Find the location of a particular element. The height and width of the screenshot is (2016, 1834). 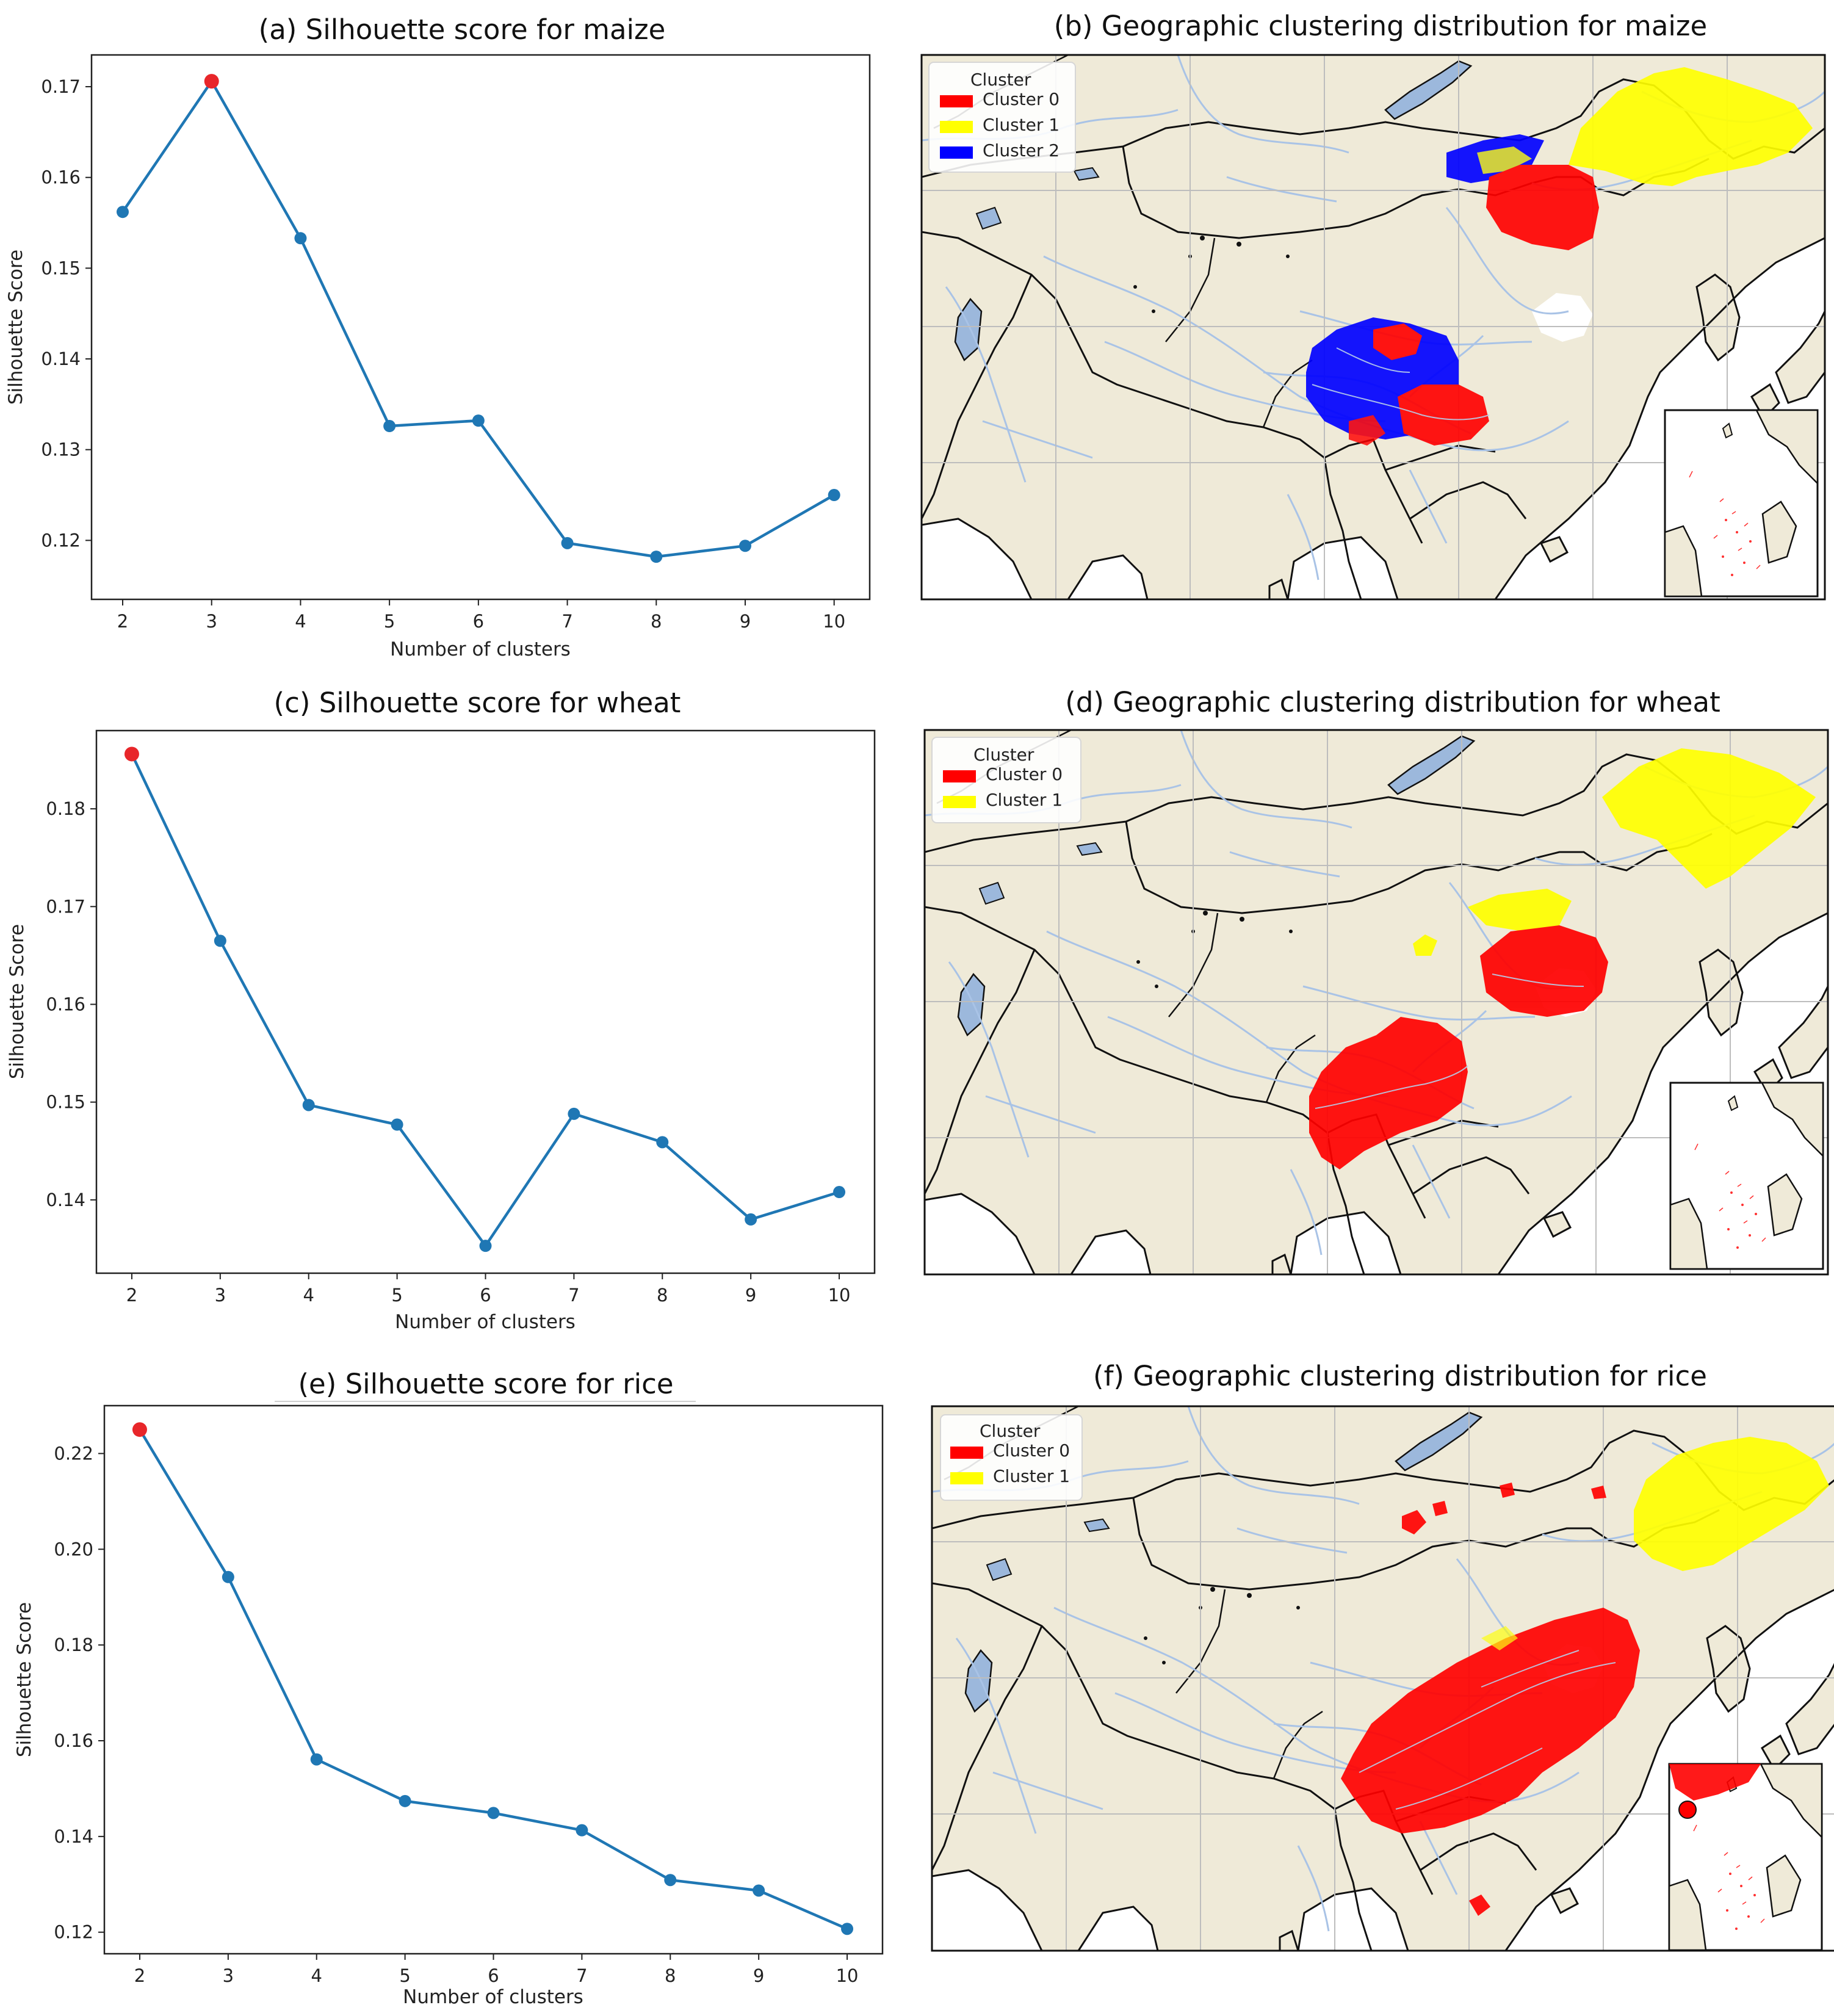

chart-a-xtick-label: 6 is located at coordinates (478, 622).